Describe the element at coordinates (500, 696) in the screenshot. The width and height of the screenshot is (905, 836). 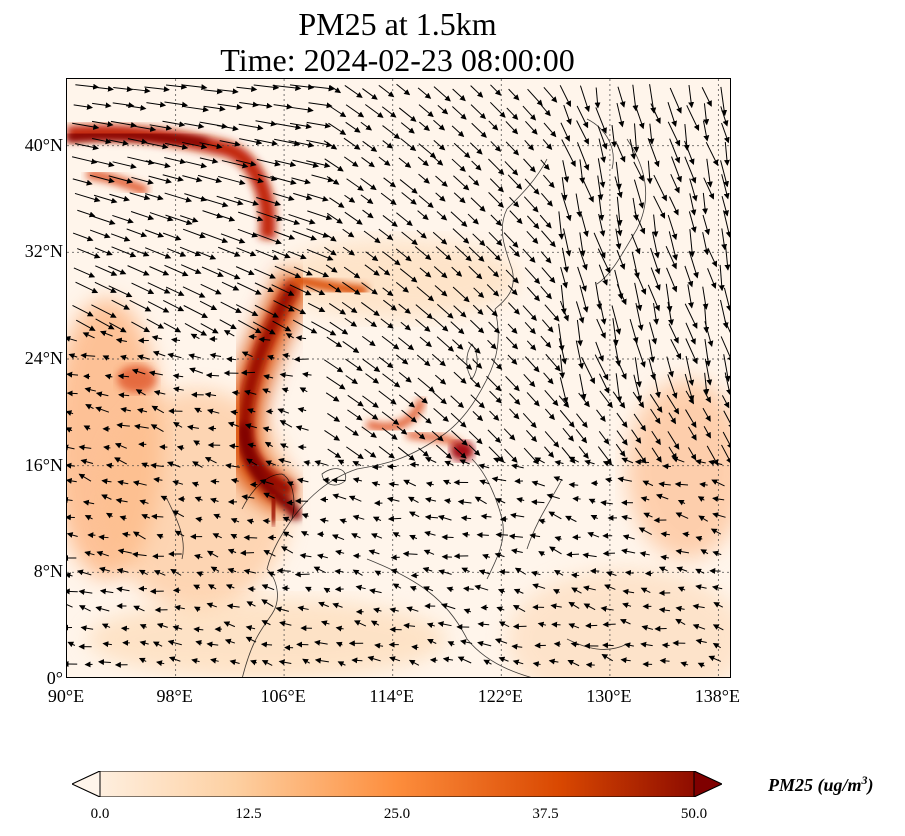
I see `lon-tick-122e: 122°E` at that location.